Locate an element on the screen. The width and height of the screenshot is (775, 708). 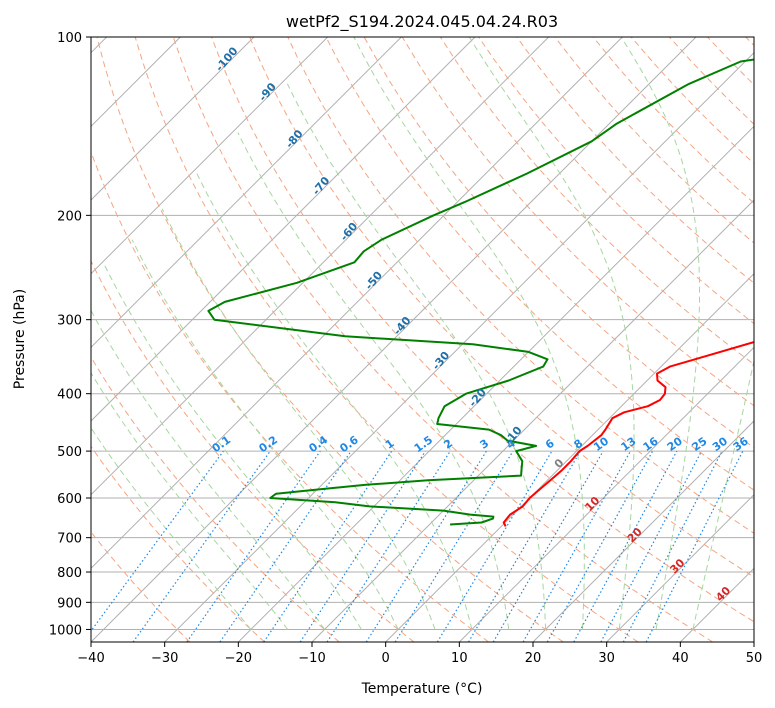
x-tick-label: −10 is located at coordinates (311, 658).